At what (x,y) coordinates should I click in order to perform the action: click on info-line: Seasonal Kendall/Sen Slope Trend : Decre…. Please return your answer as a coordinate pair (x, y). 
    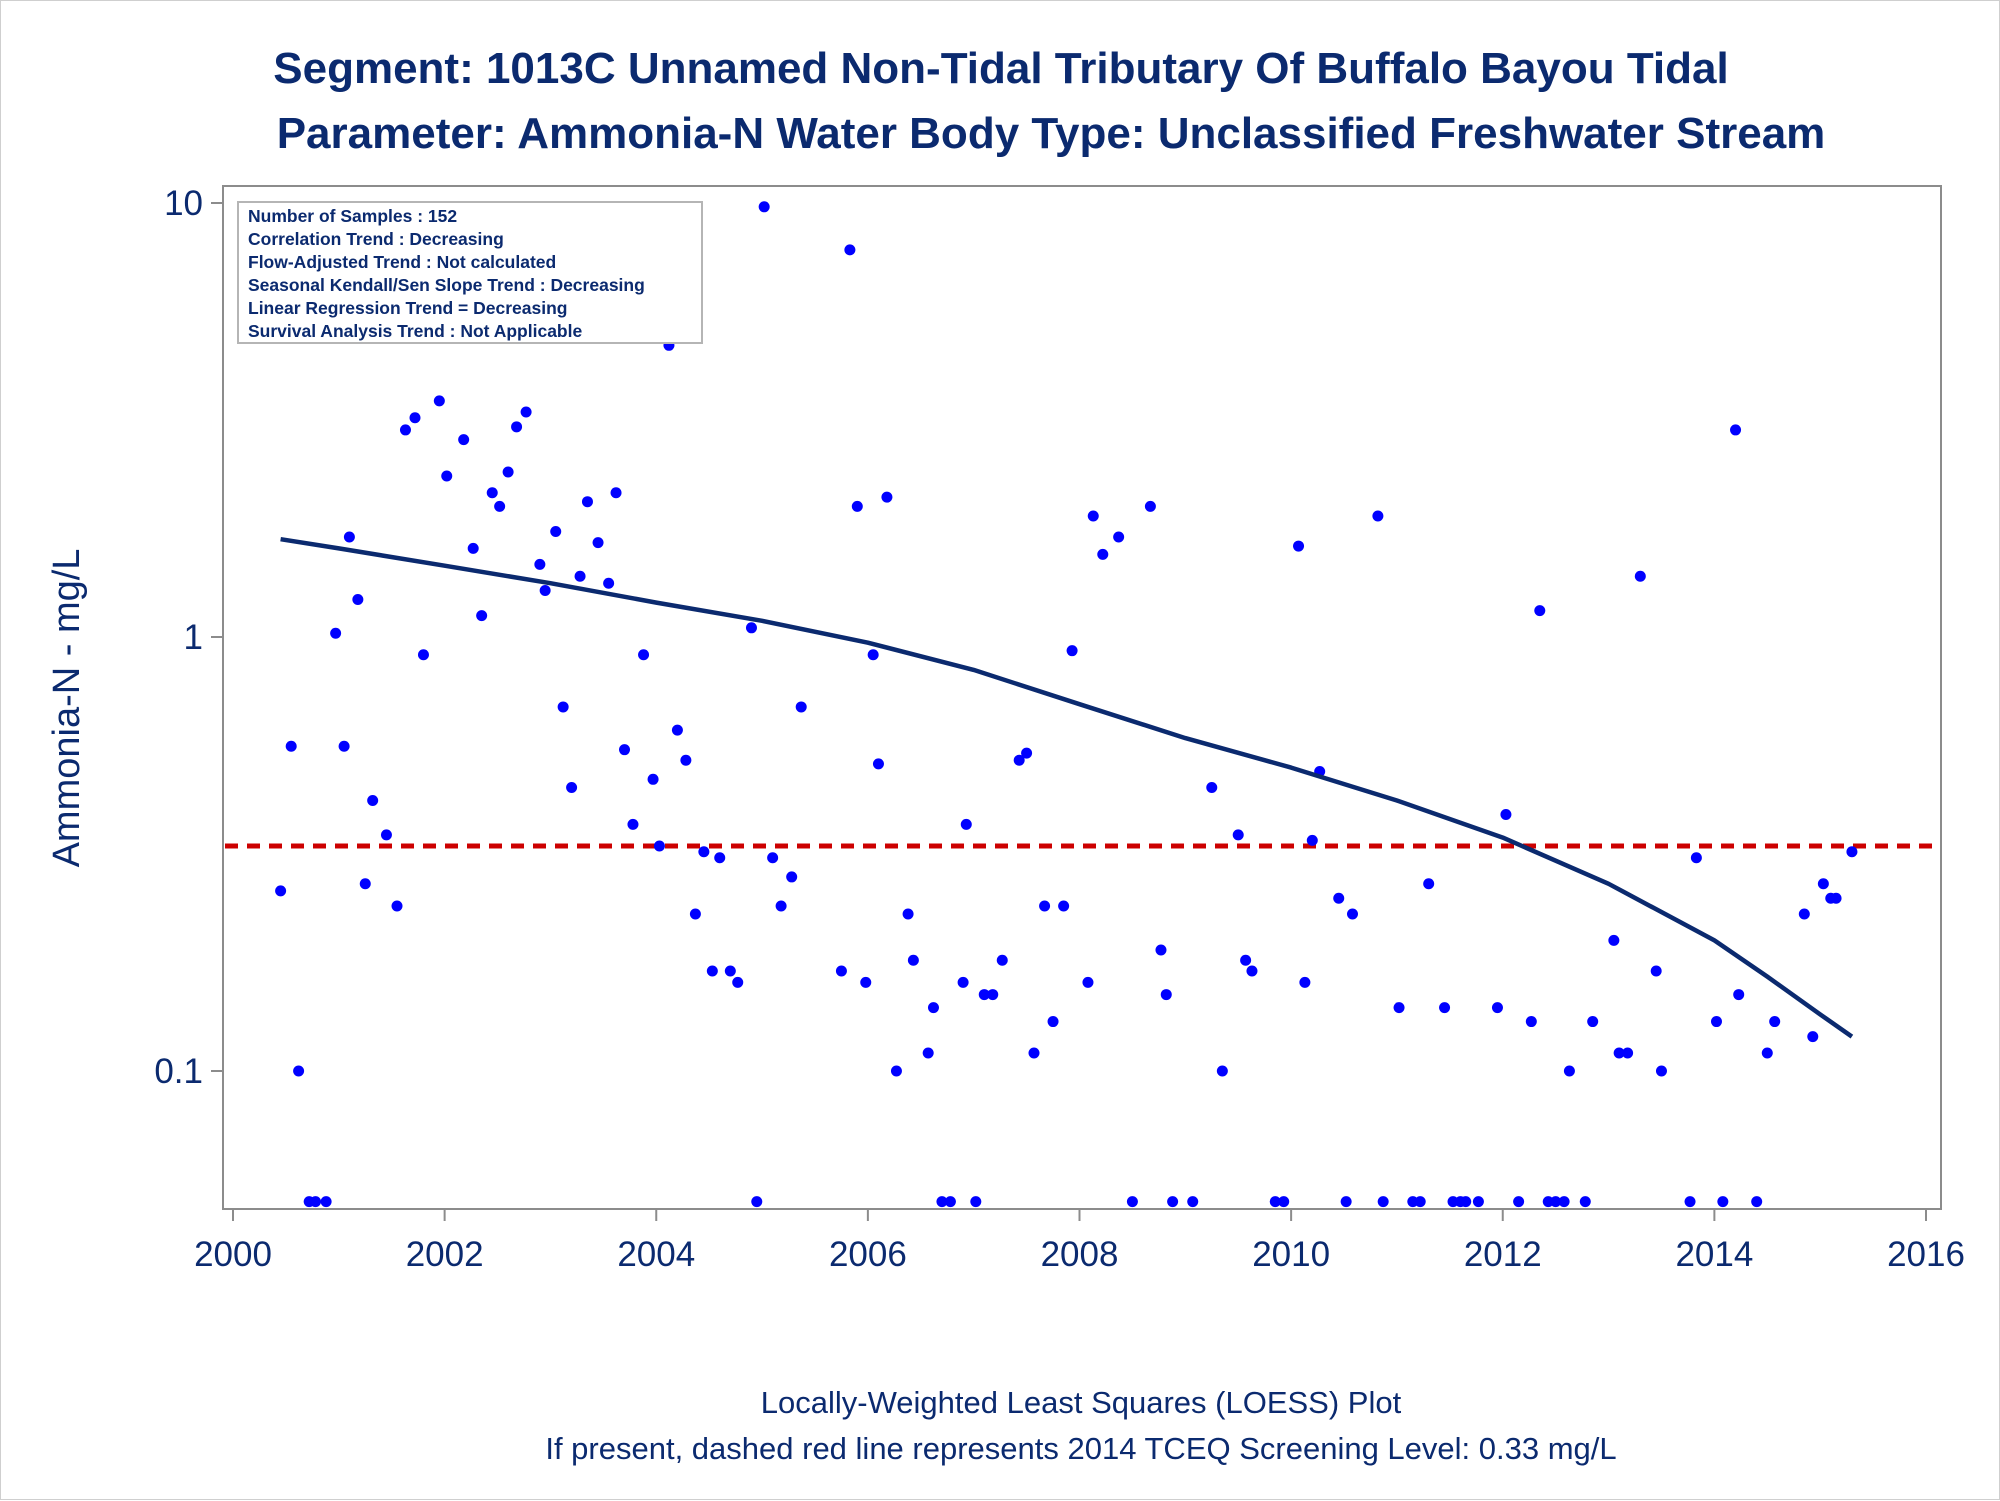
    Looking at the image, I should click on (446, 285).